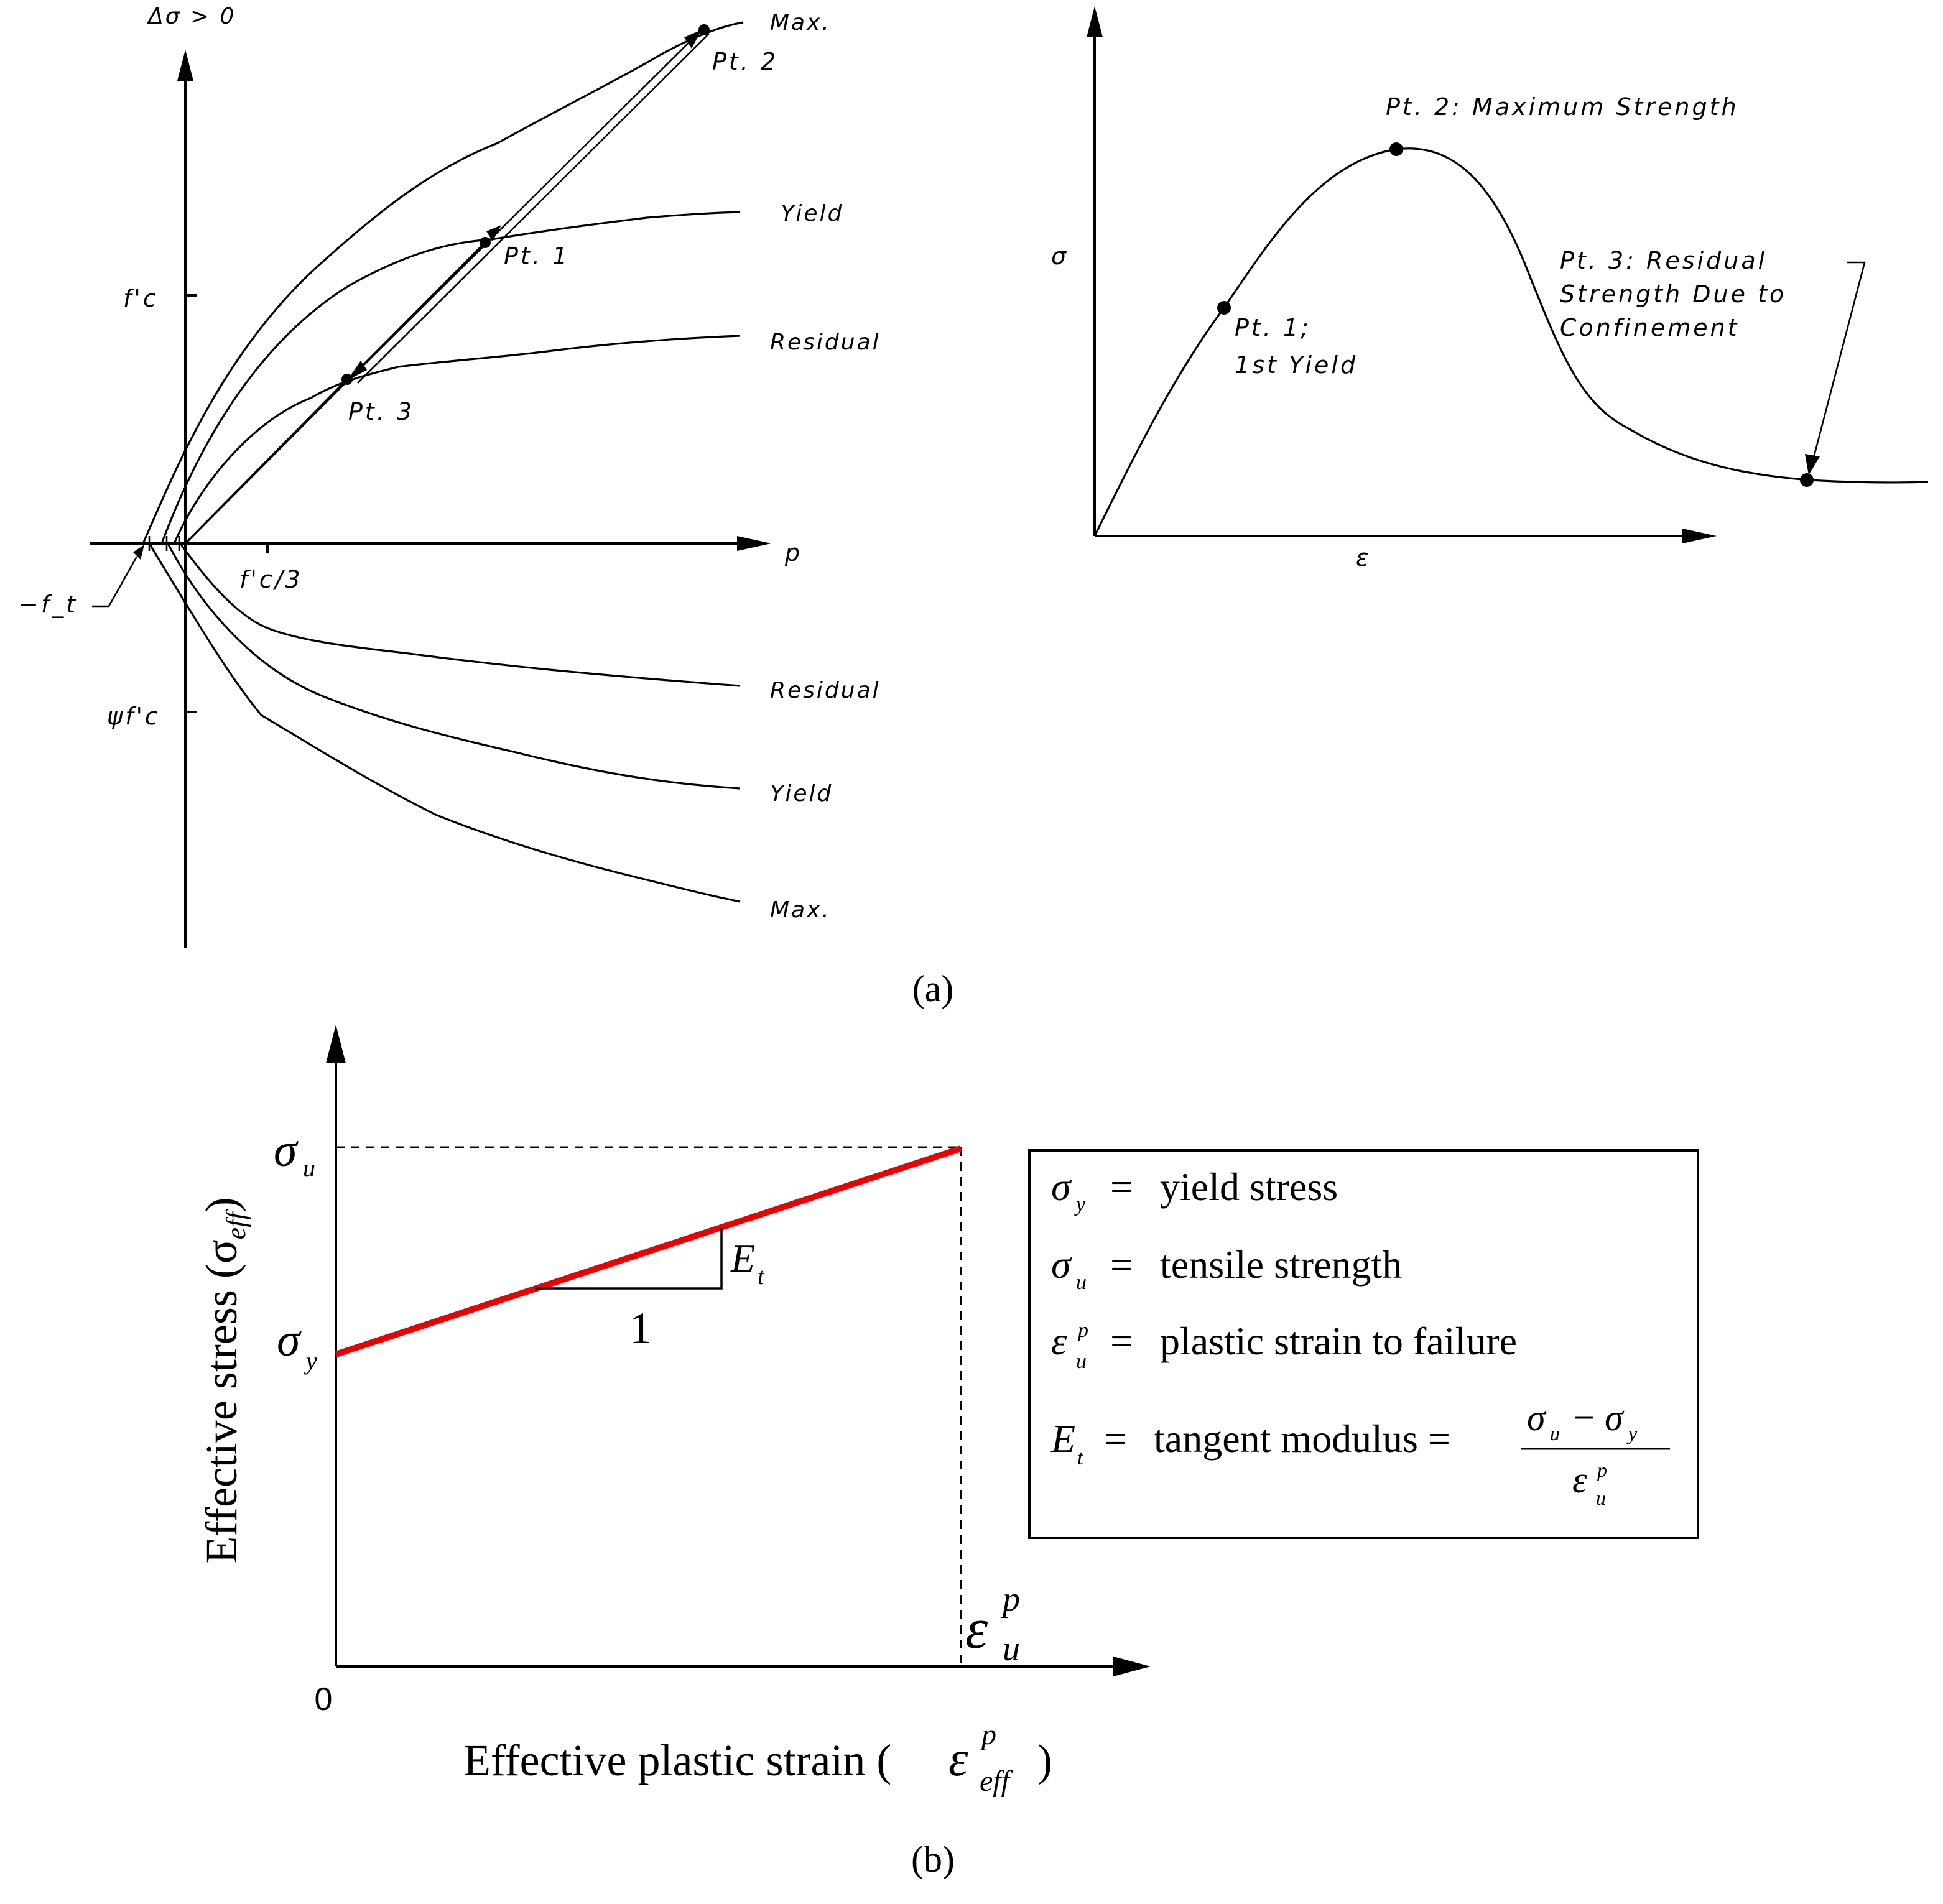  I want to click on pt3-leader-arrowhead, so click(1812, 464).